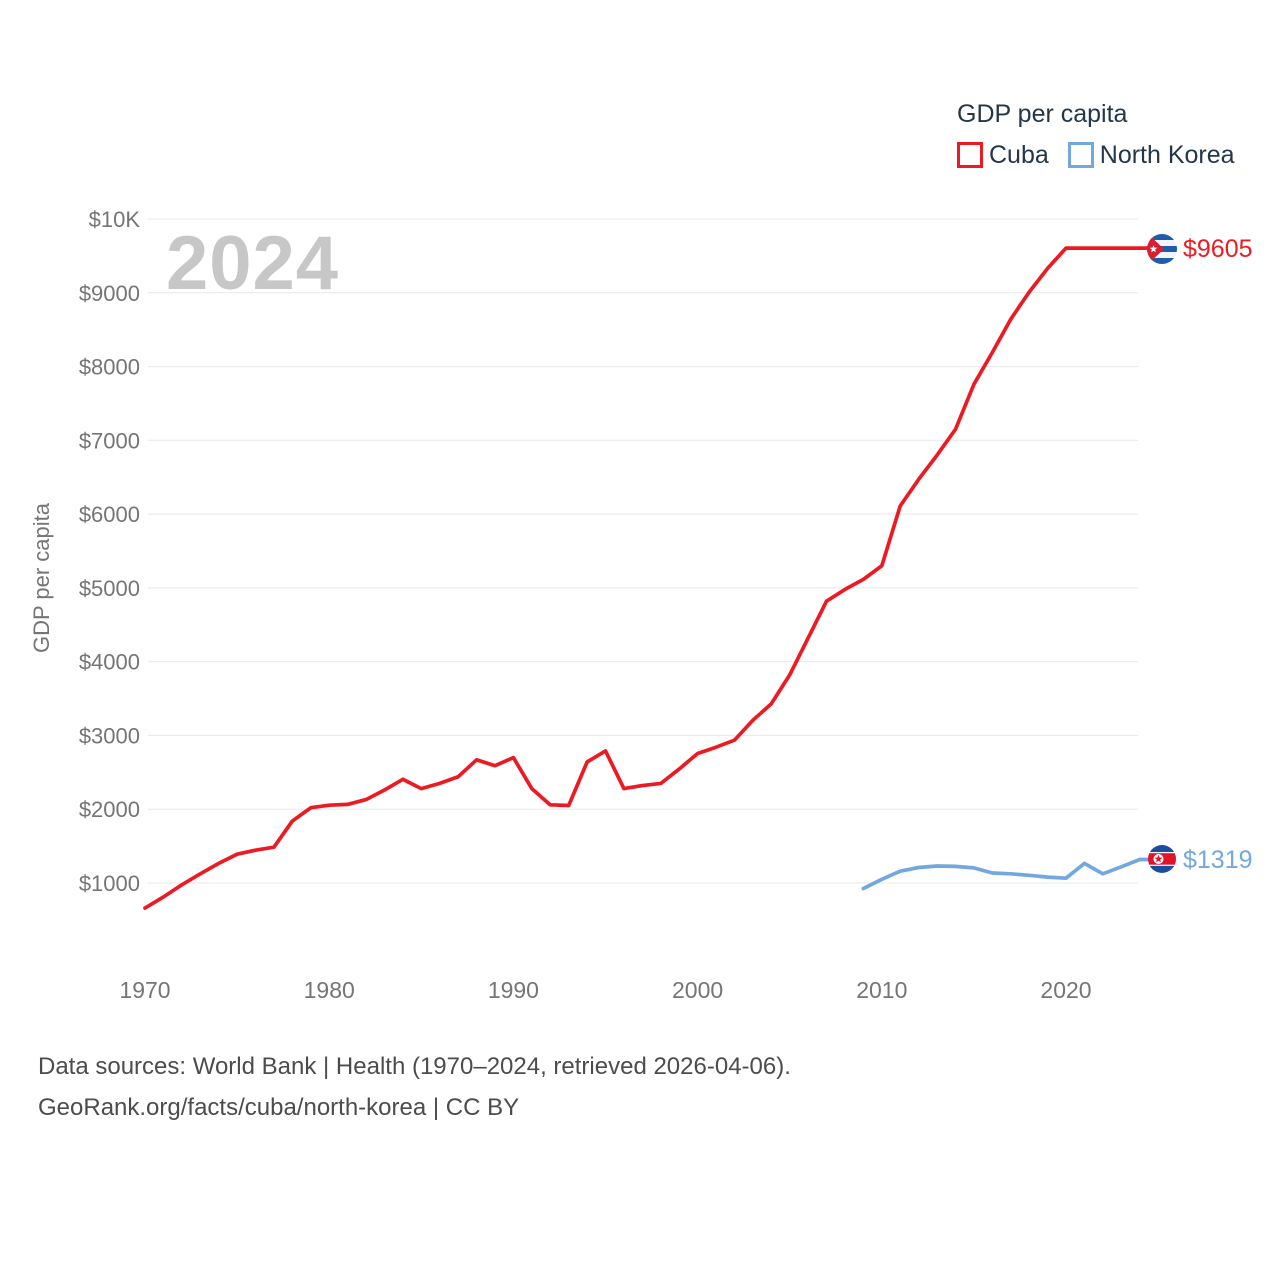  I want to click on legend-item-north-korea: North Korea, so click(1151, 155).